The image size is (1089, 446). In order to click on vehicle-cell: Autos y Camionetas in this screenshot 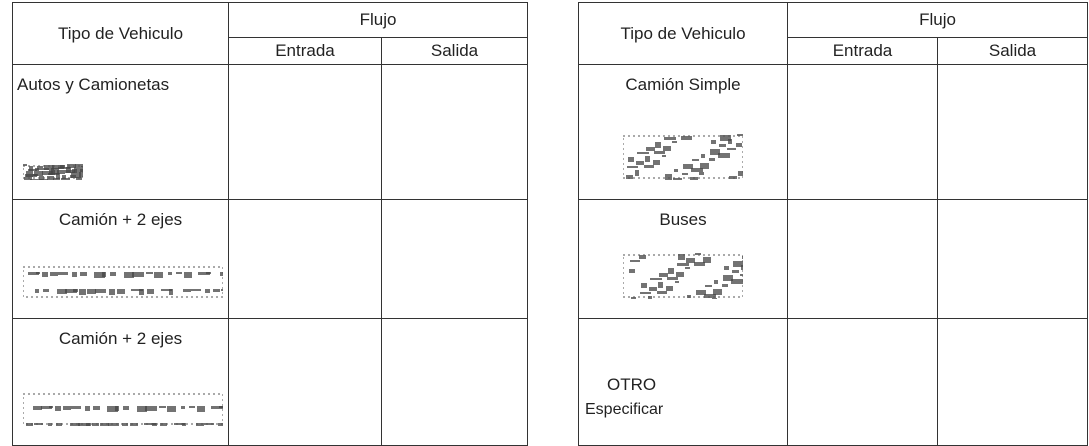, I will do `click(120, 132)`.